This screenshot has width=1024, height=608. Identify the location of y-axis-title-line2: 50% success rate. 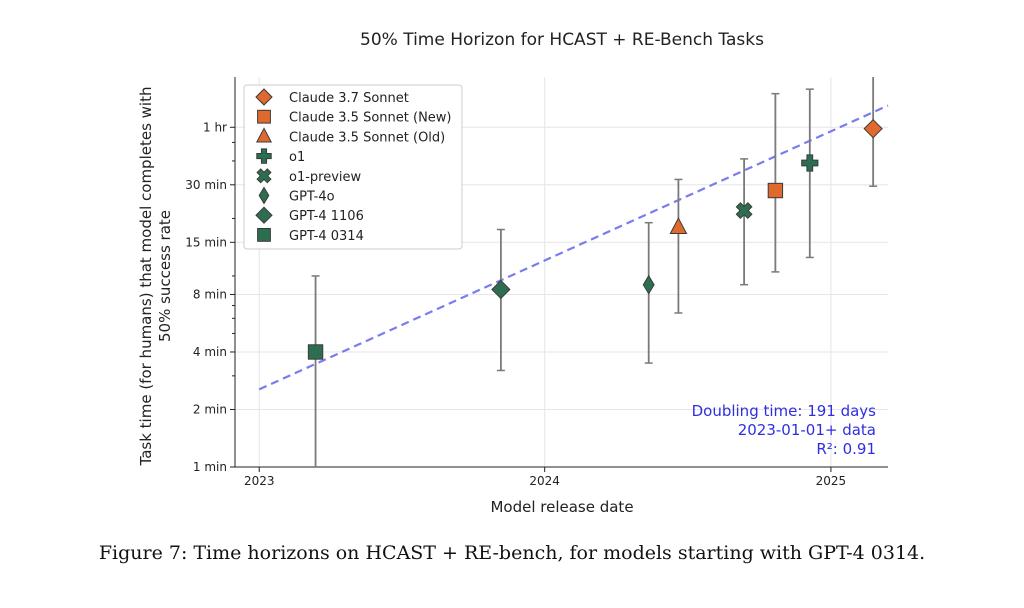
(165, 276).